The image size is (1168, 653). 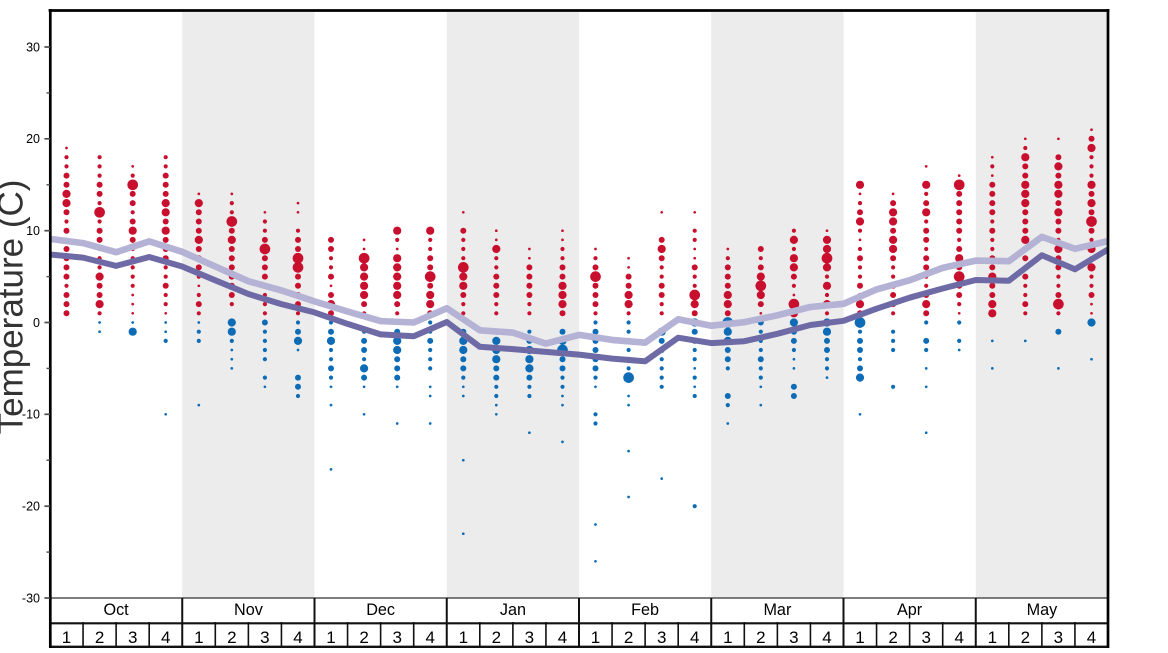 What do you see at coordinates (31, 598) in the screenshot?
I see `svg-text: -30` at bounding box center [31, 598].